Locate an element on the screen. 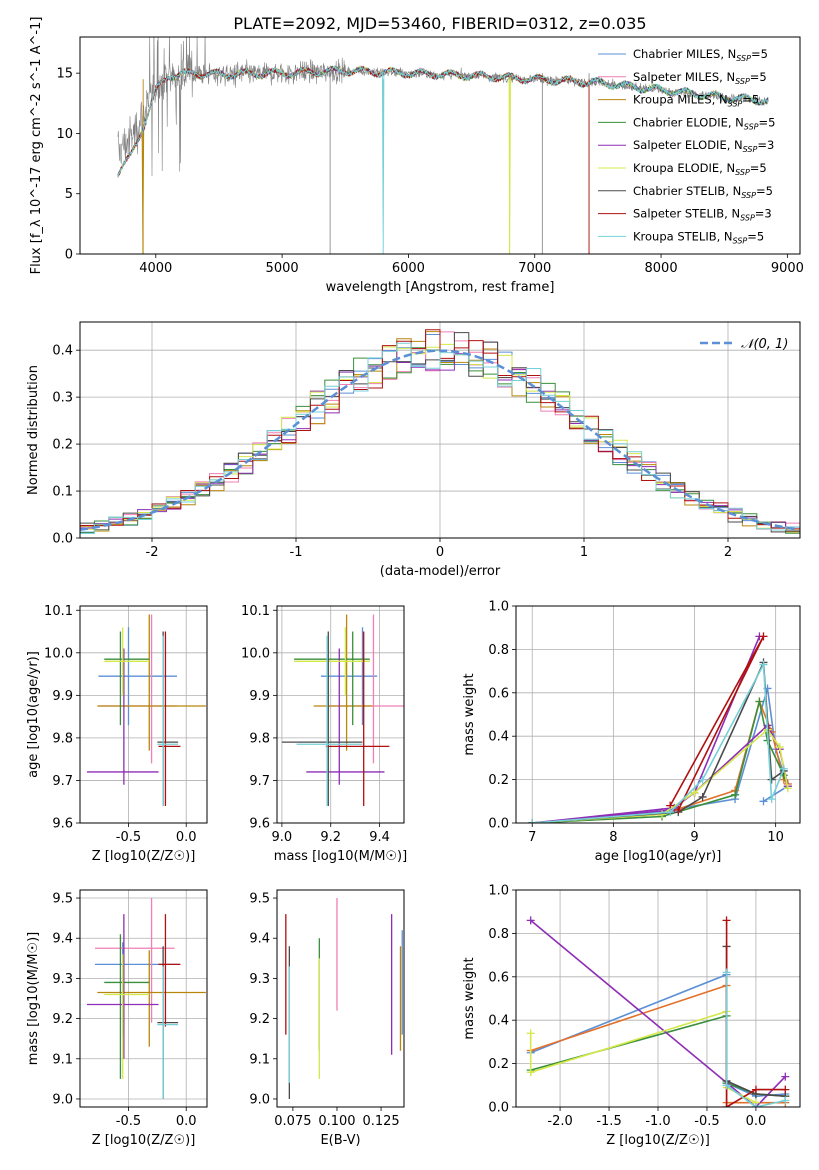  legend-entry: Kroupa MILES, NSSP=5 is located at coordinates (696, 101).